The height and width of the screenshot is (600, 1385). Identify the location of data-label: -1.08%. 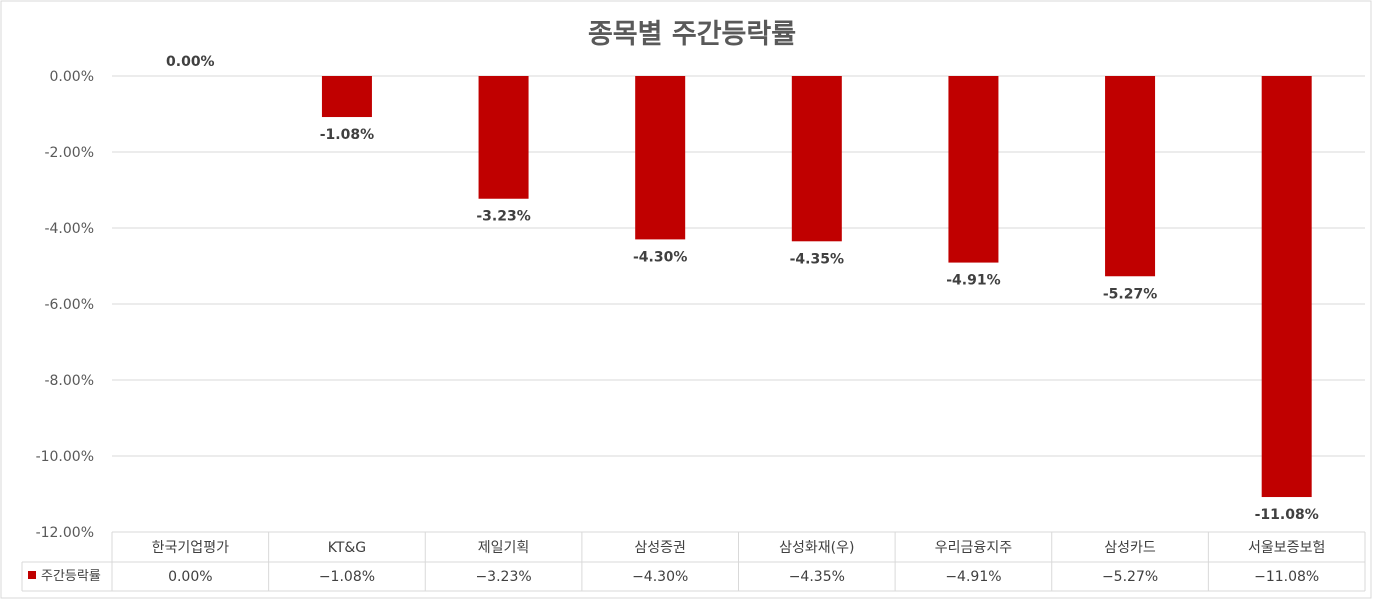
(347, 135).